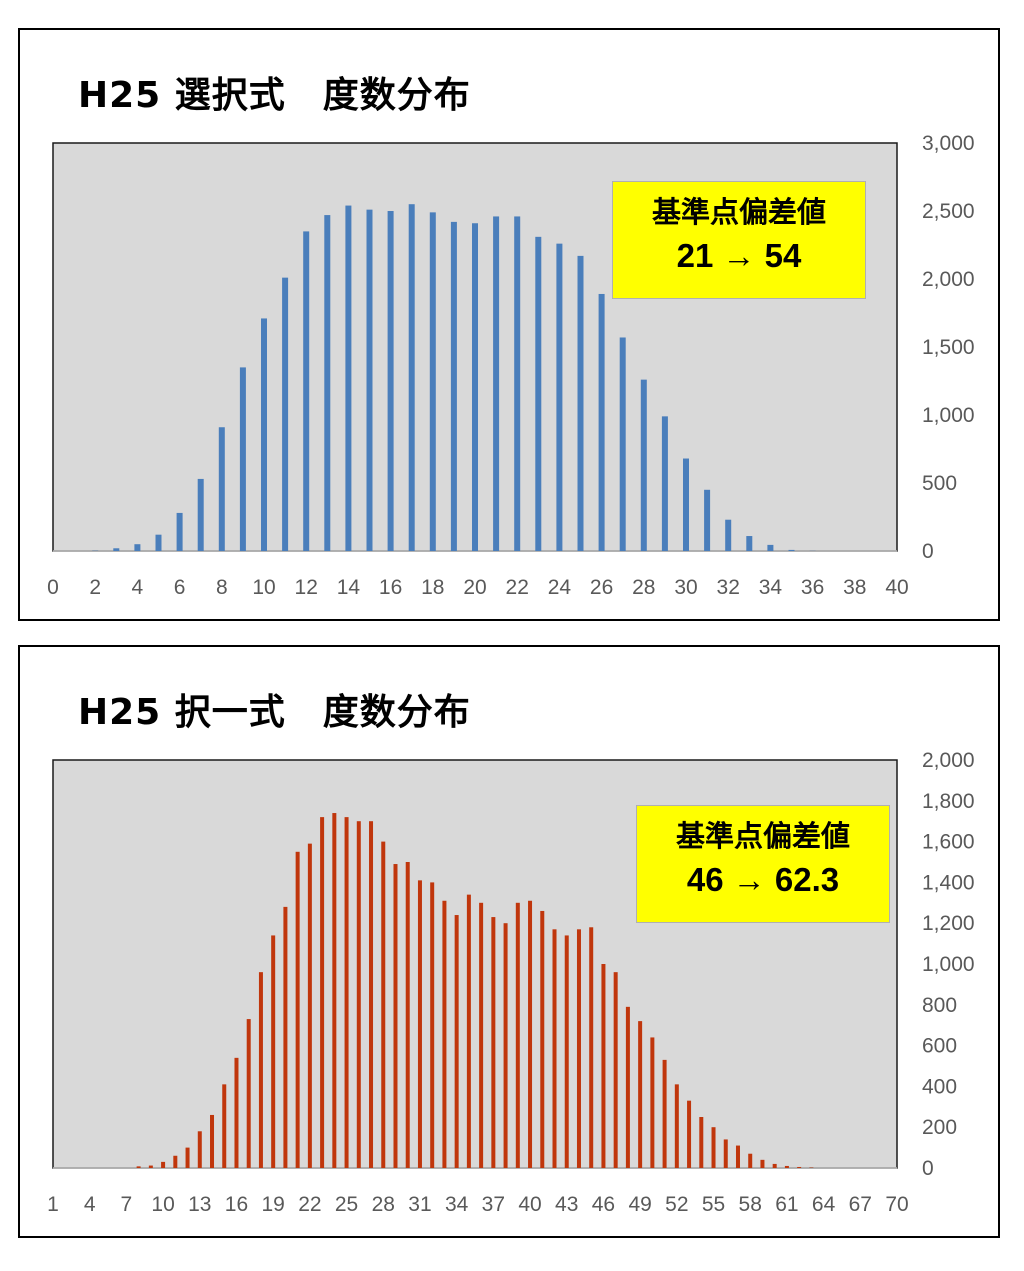 The width and height of the screenshot is (1024, 1271). I want to click on x-tick-label: 30, so click(685, 587).